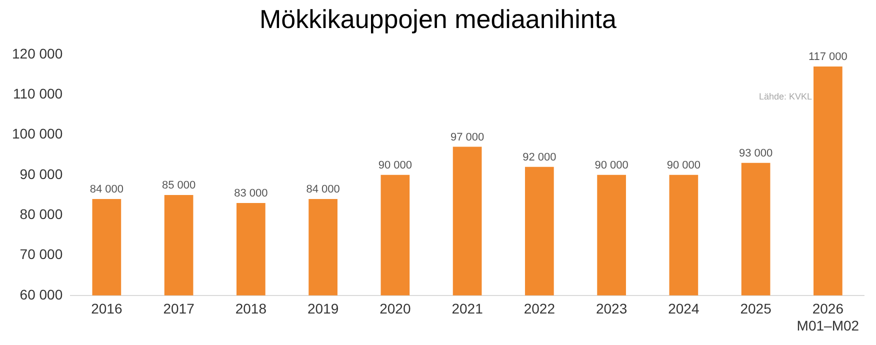  I want to click on x-tick-label: 2016, so click(106, 308).